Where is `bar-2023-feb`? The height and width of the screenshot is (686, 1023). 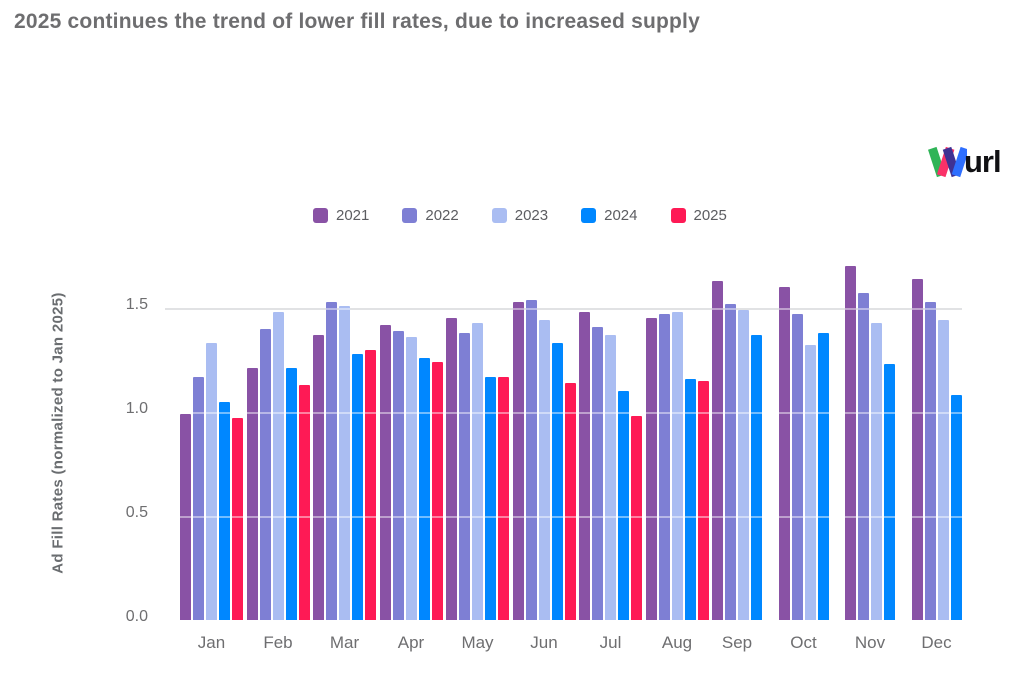 bar-2023-feb is located at coordinates (278, 466).